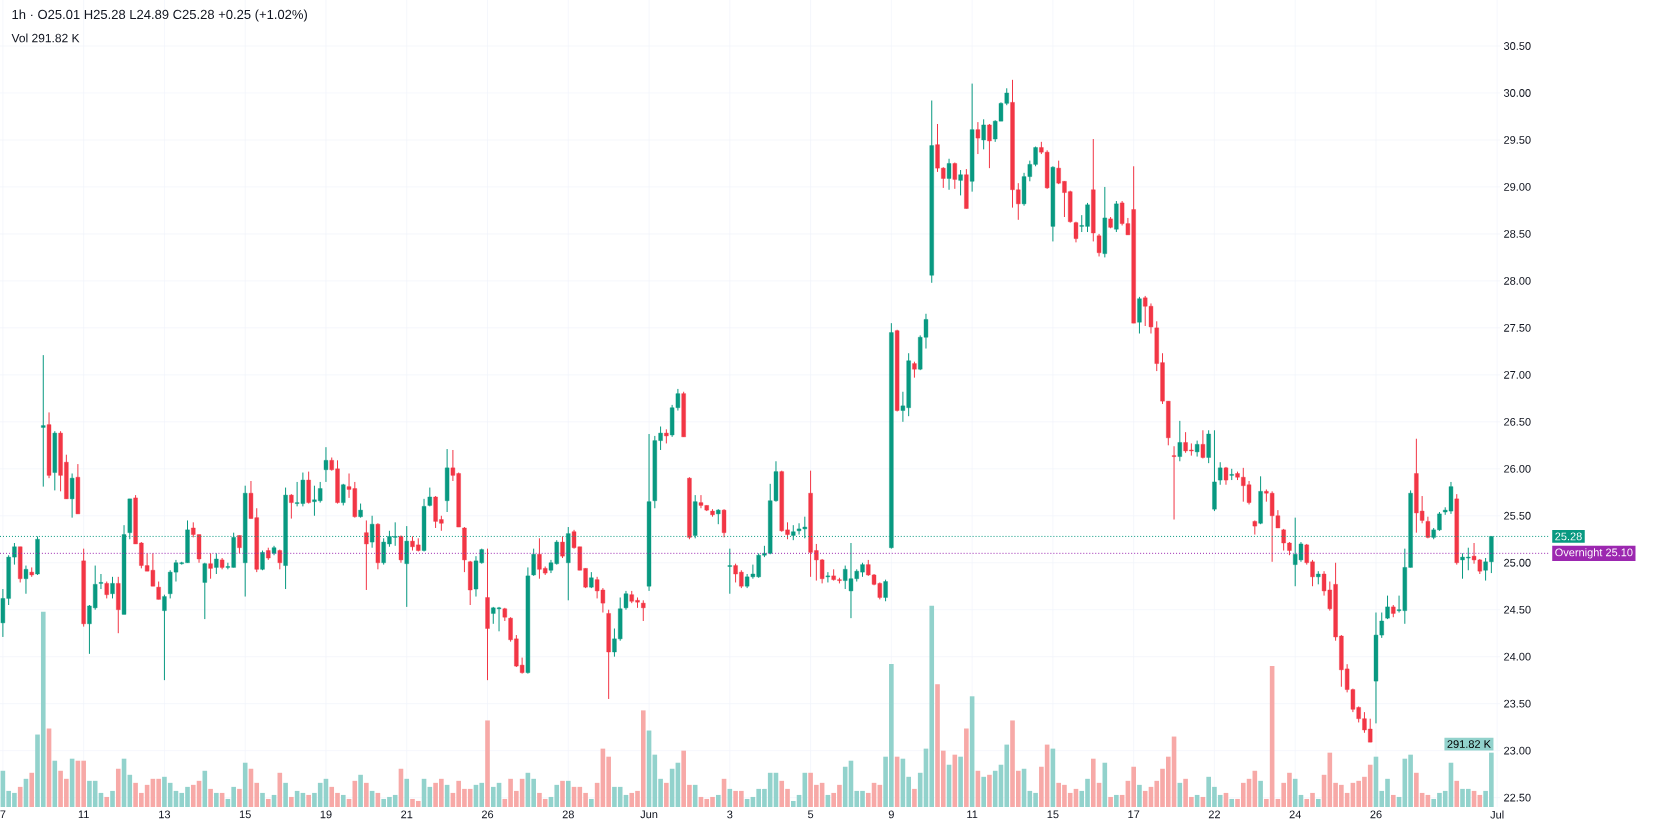 The height and width of the screenshot is (835, 1678). Describe the element at coordinates (1517, 374) in the screenshot. I see `y-tick-label: 27.00` at that location.